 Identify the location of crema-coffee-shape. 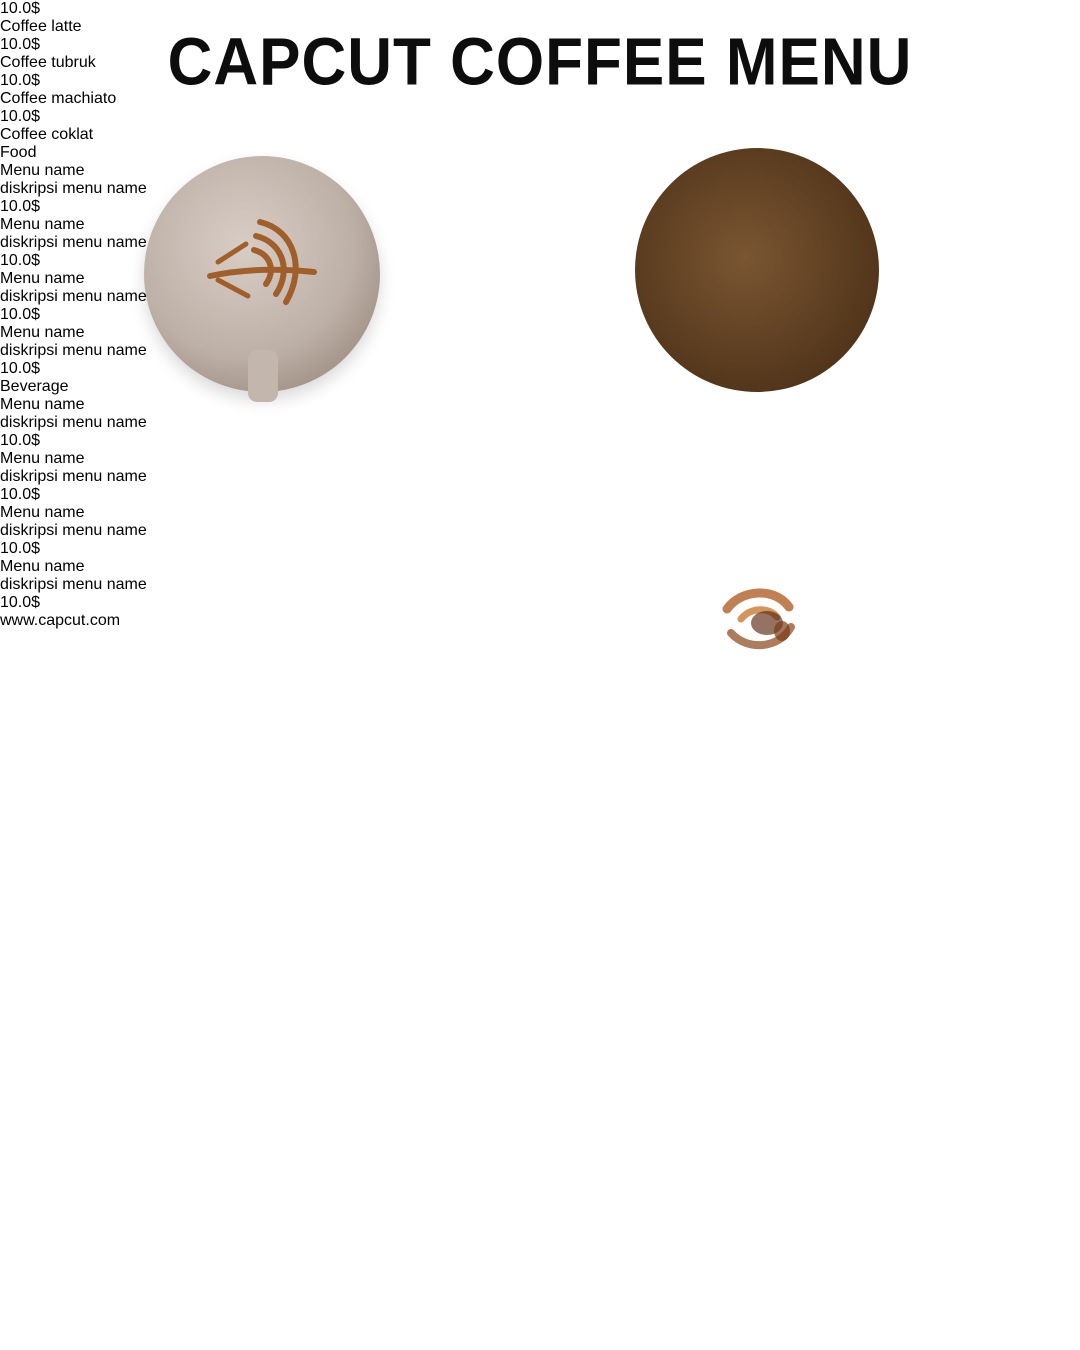
(265, 632).